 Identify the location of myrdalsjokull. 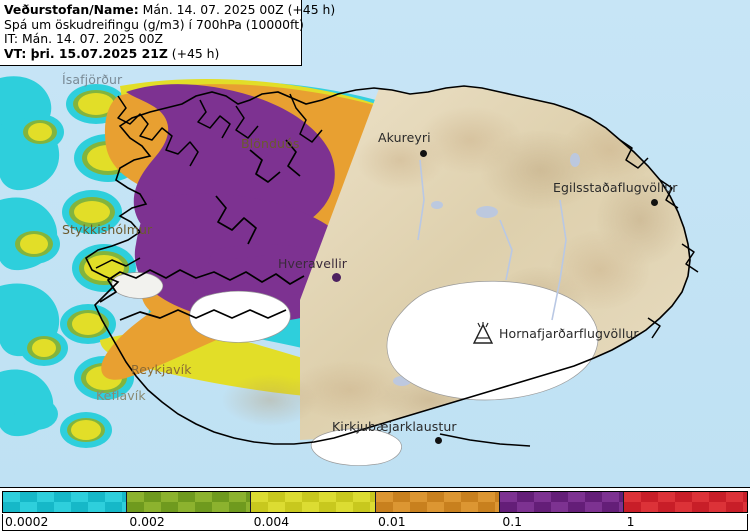
(356, 447).